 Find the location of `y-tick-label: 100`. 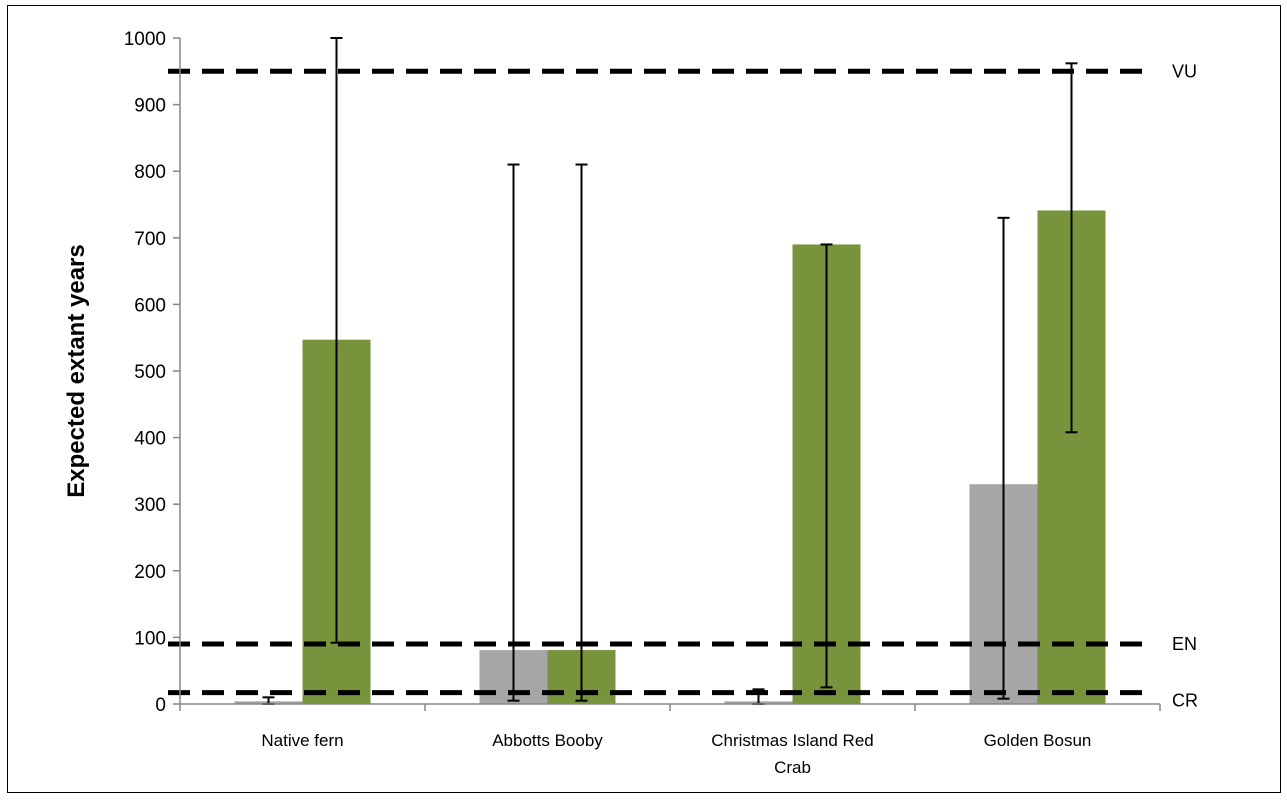

y-tick-label: 100 is located at coordinates (150, 638).